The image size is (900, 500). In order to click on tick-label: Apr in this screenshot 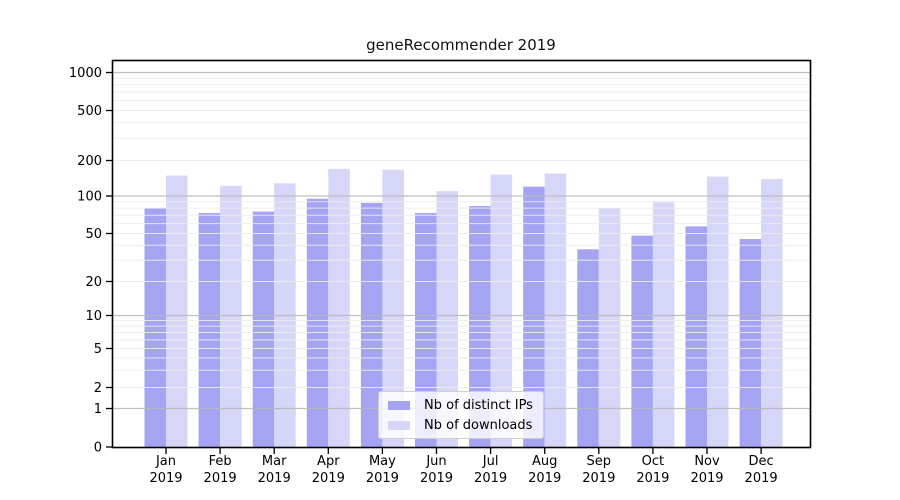, I will do `click(328, 461)`.